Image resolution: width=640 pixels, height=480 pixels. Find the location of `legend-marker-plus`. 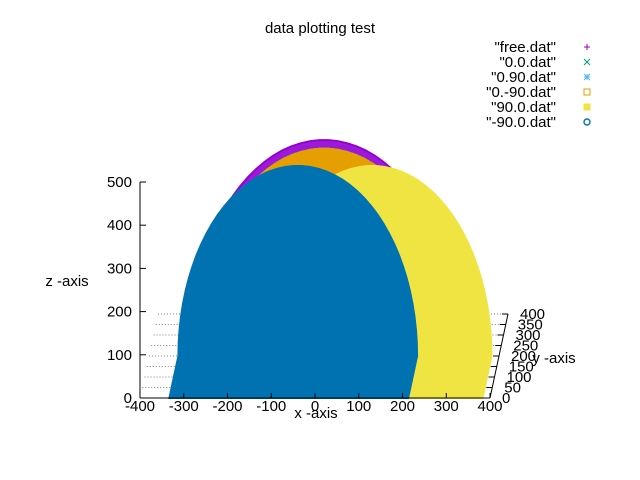

legend-marker-plus is located at coordinates (587, 47).